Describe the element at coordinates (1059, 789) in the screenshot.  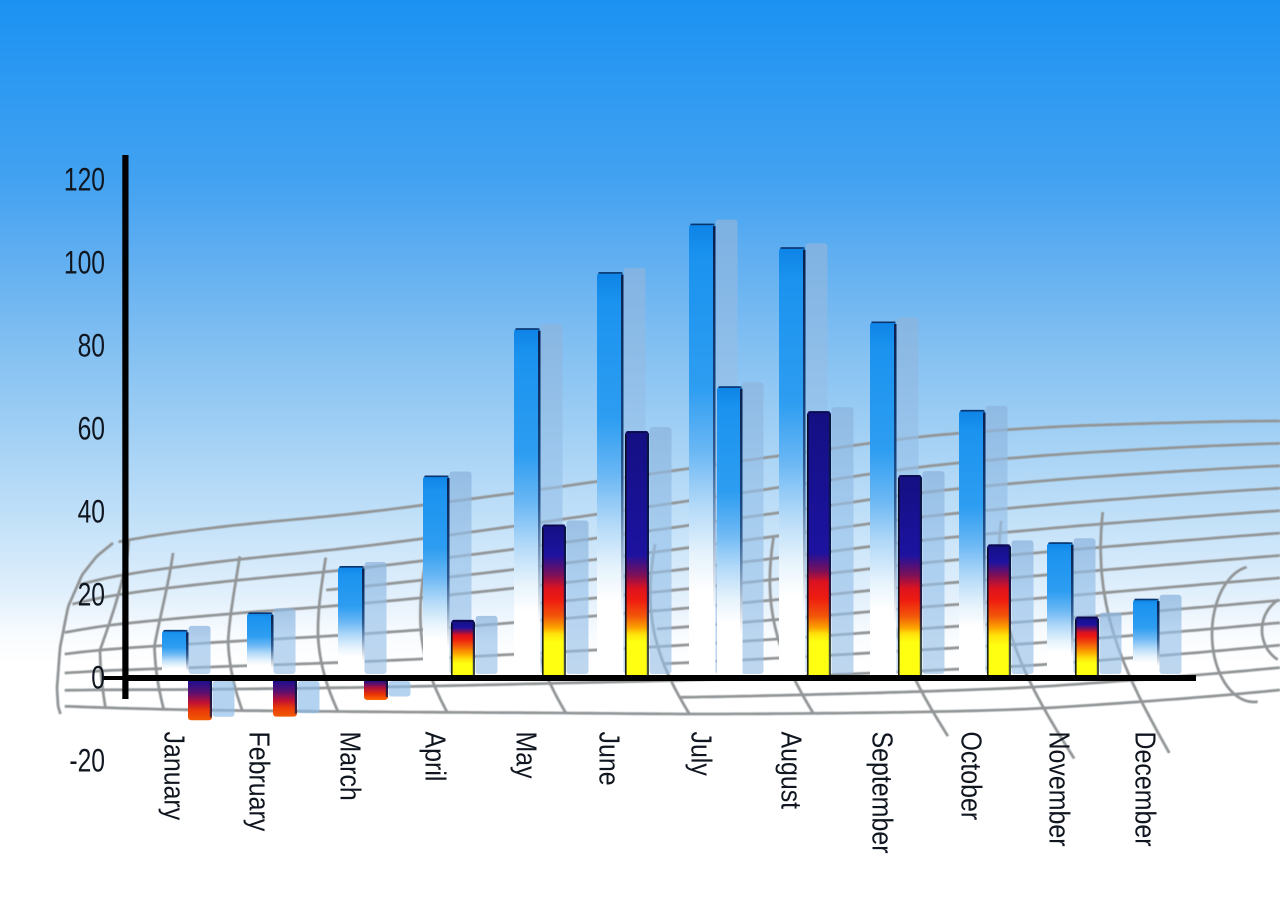
I see `svg-text: November` at that location.